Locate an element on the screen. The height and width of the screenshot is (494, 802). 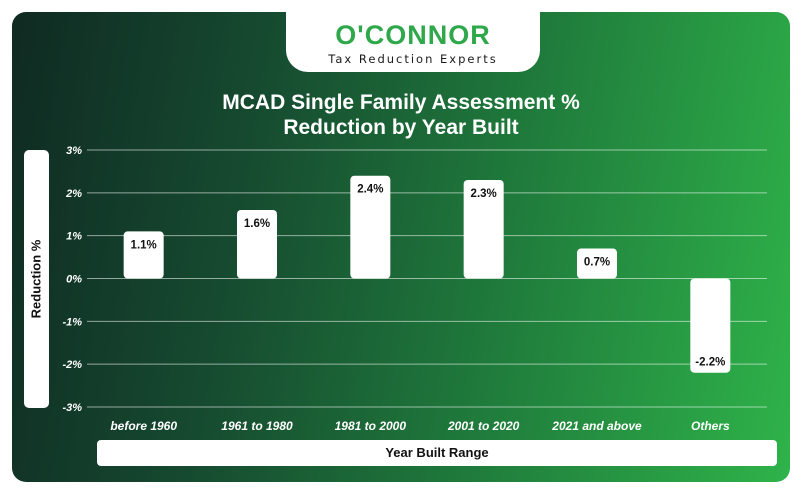
chart-title-line-2: Reduction by Year Built is located at coordinates (401, 127).